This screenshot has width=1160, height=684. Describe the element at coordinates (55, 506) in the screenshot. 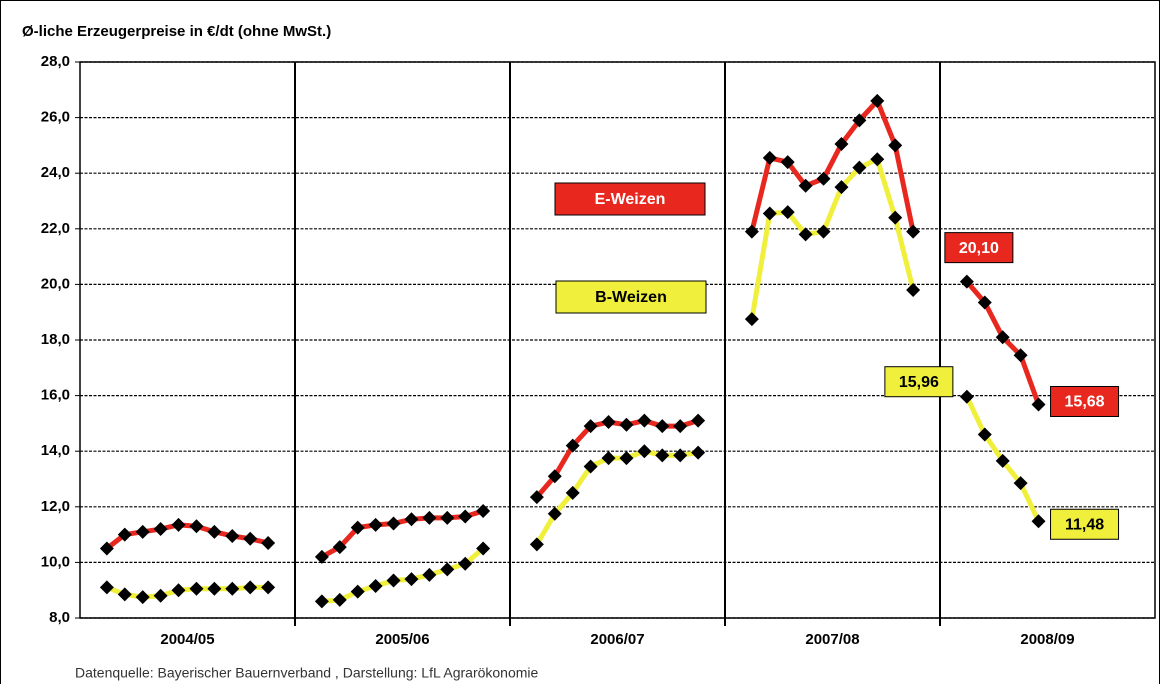

I see `y-tick-label: 12,0` at that location.